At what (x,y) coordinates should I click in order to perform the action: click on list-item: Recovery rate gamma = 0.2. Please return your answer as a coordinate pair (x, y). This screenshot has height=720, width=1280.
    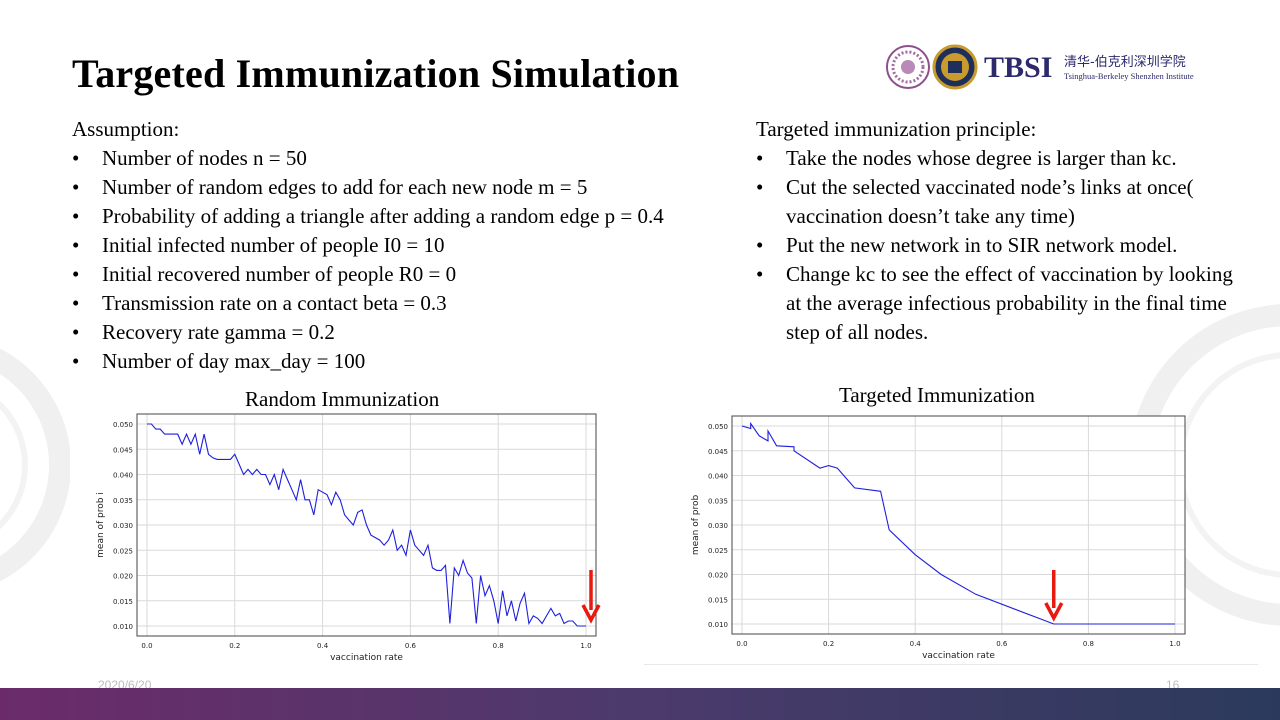
    Looking at the image, I should click on (368, 332).